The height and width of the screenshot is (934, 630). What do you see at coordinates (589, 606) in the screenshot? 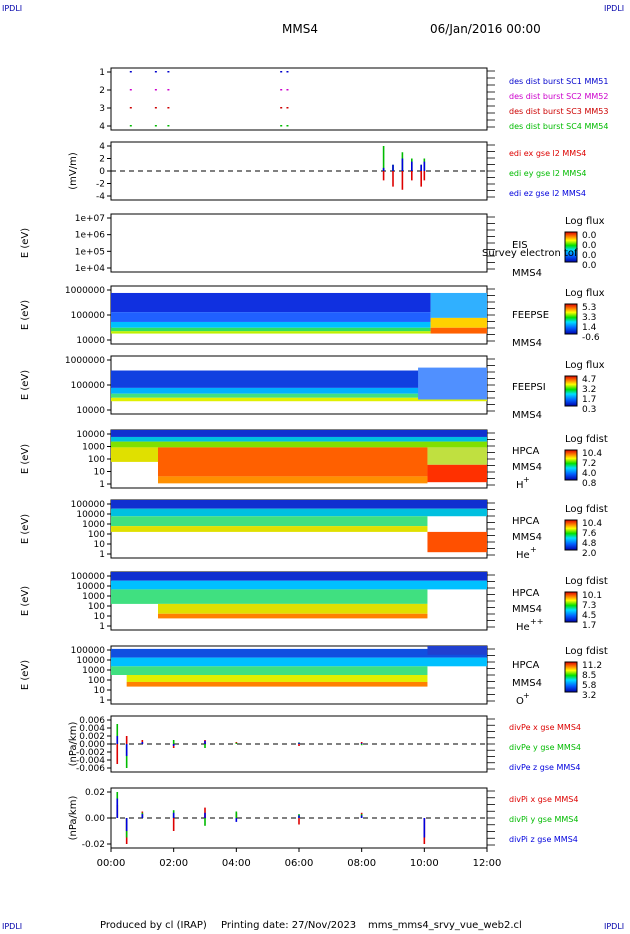
I see `colorbar-tick: 7.3` at bounding box center [589, 606].